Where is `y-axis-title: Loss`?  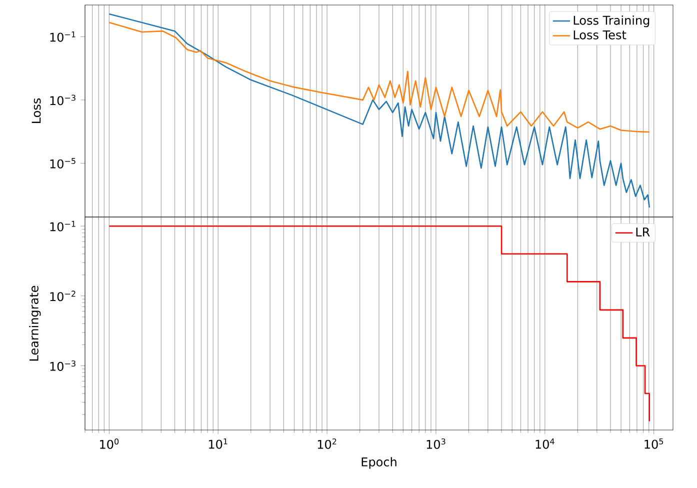
y-axis-title: Loss is located at coordinates (36, 110).